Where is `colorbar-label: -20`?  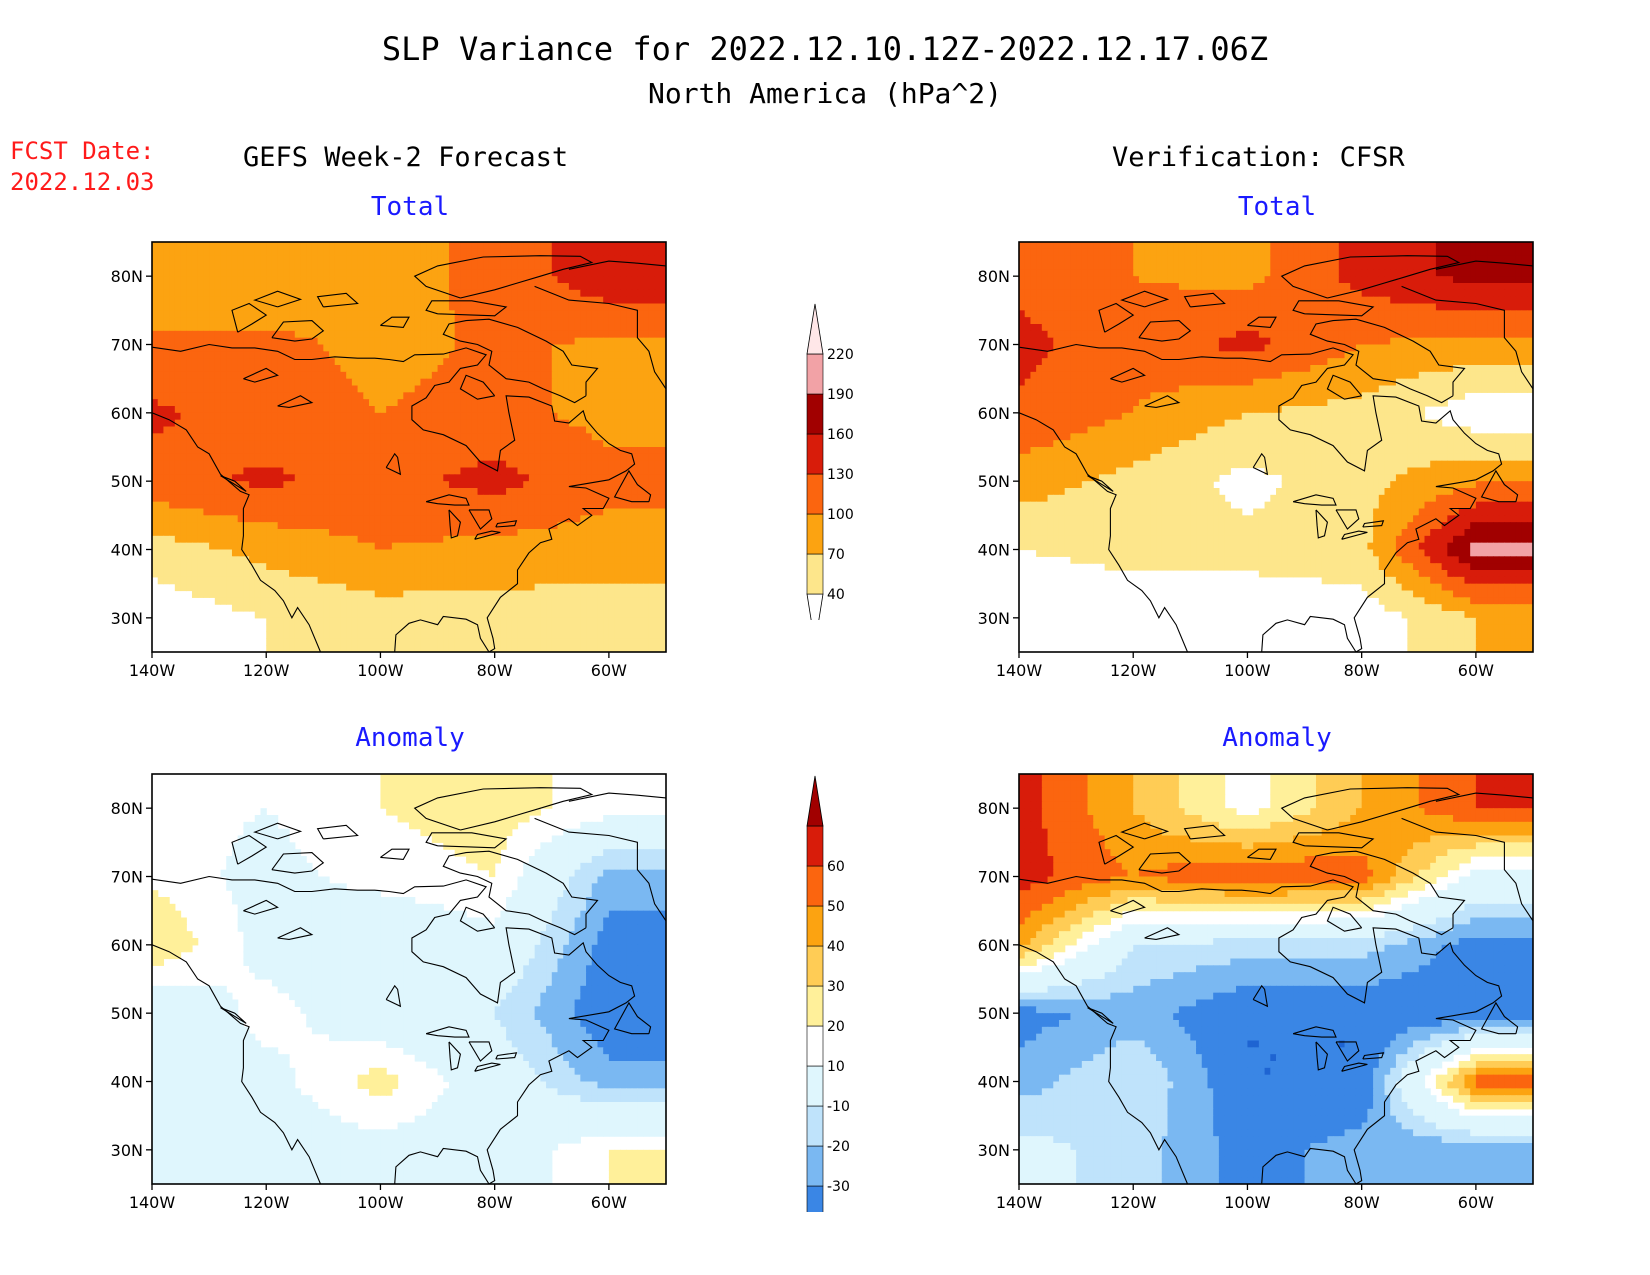
colorbar-label: -20 is located at coordinates (838, 1147).